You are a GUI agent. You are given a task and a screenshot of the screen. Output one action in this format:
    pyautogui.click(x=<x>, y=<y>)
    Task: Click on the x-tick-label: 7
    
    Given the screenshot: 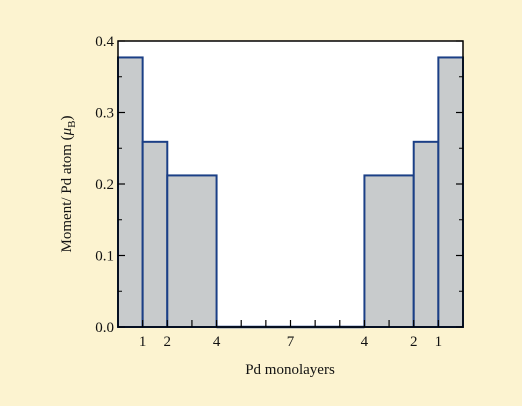 What is the action you would take?
    pyautogui.click(x=291, y=342)
    